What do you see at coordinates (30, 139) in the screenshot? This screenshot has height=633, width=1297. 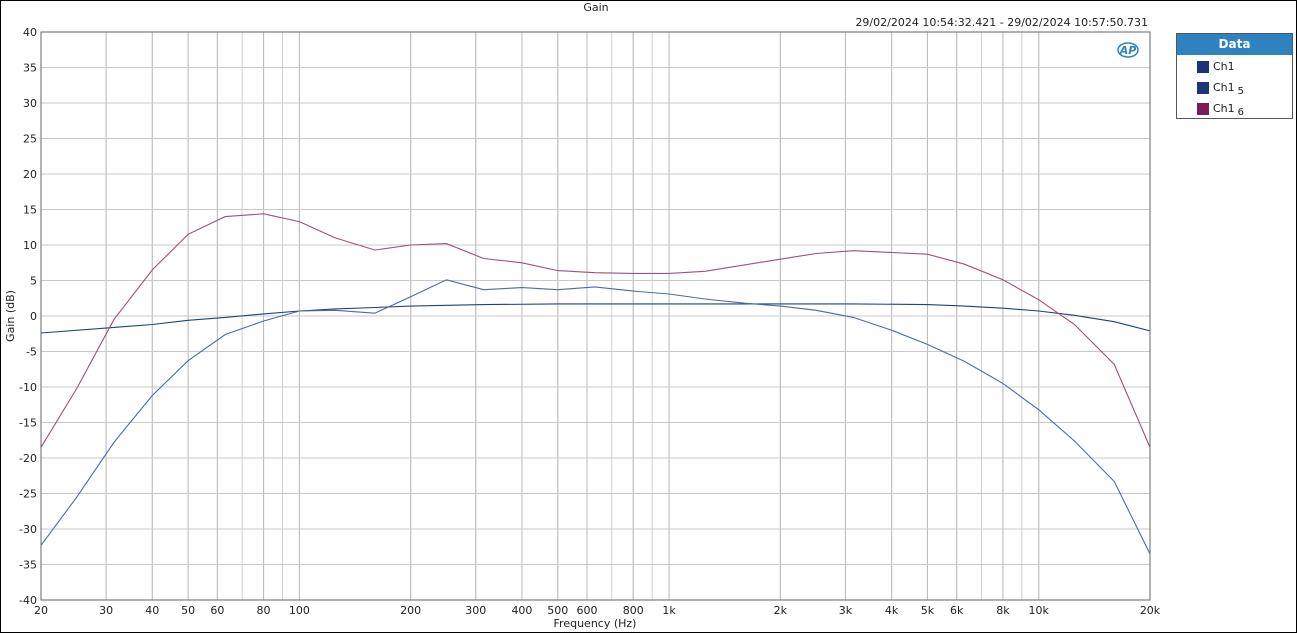 I see `y-tick-label: 25` at bounding box center [30, 139].